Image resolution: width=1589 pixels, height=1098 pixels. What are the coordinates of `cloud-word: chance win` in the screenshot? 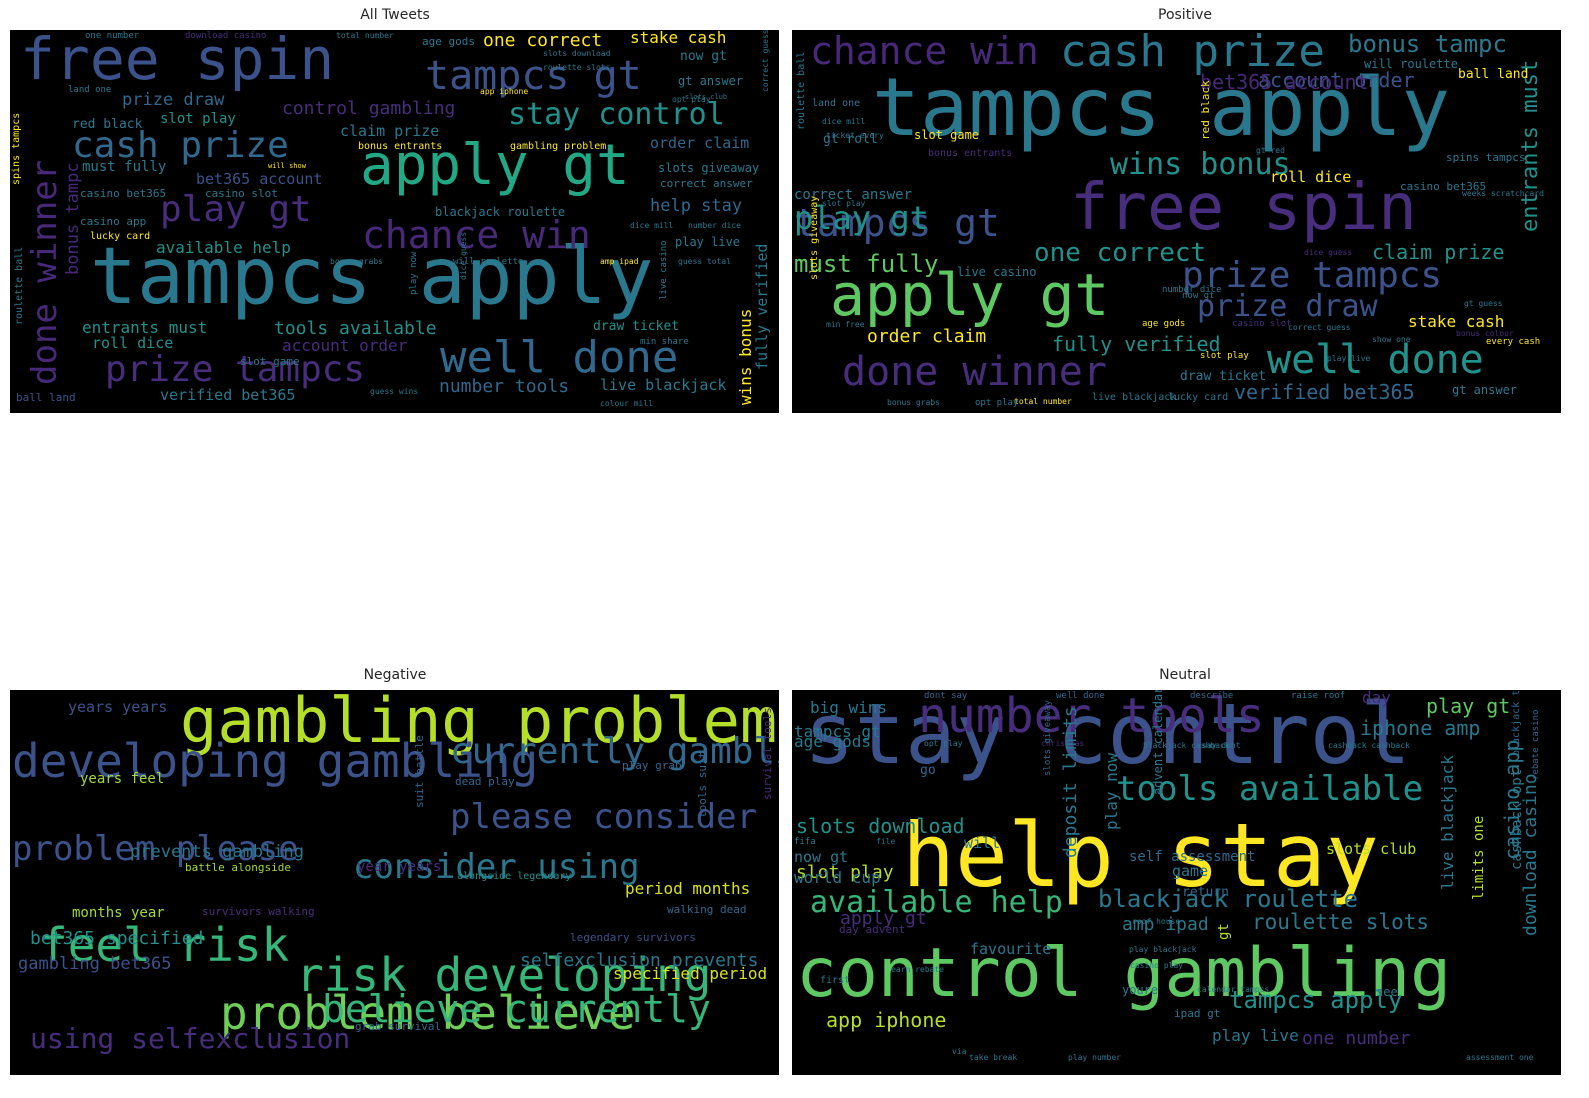 It's located at (924, 51).